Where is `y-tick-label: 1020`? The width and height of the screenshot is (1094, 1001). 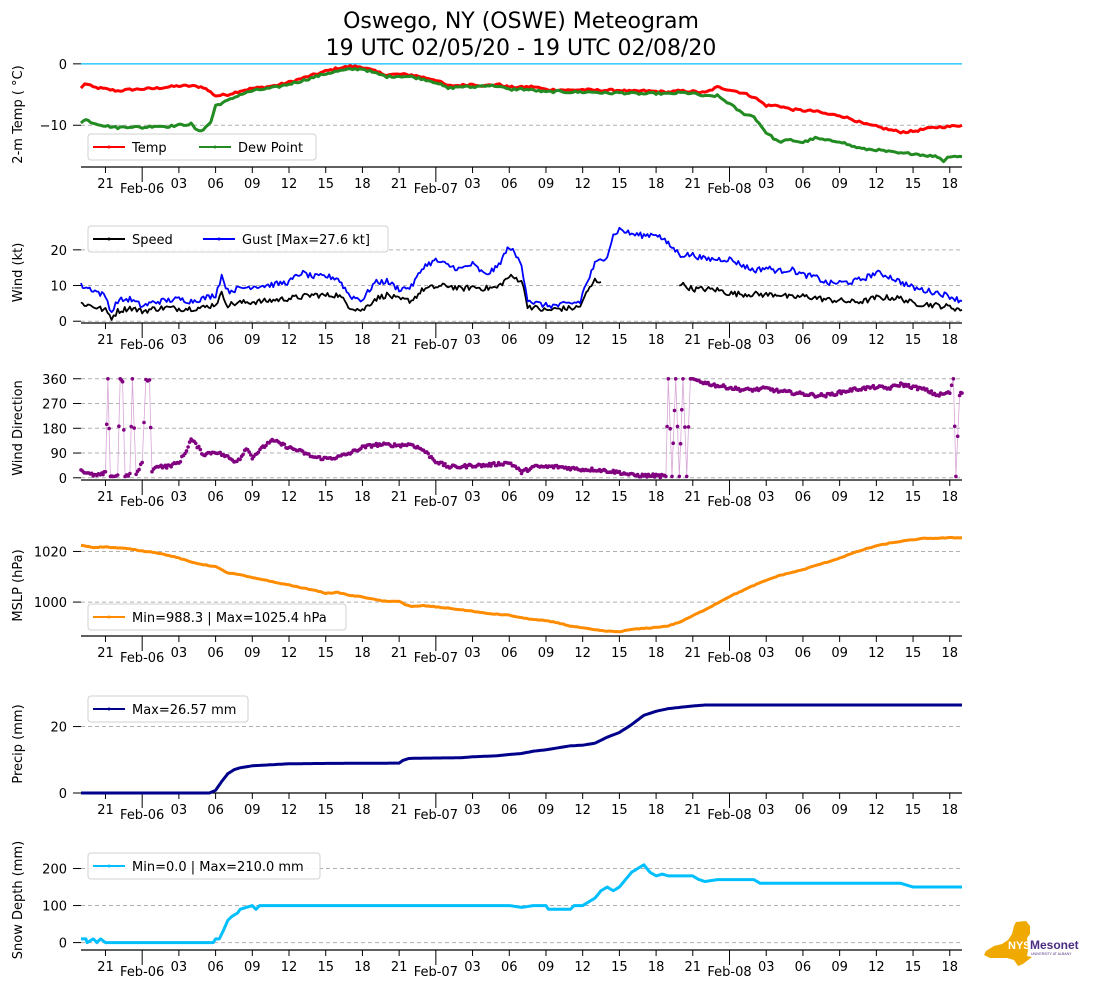
y-tick-label: 1020 is located at coordinates (50, 552).